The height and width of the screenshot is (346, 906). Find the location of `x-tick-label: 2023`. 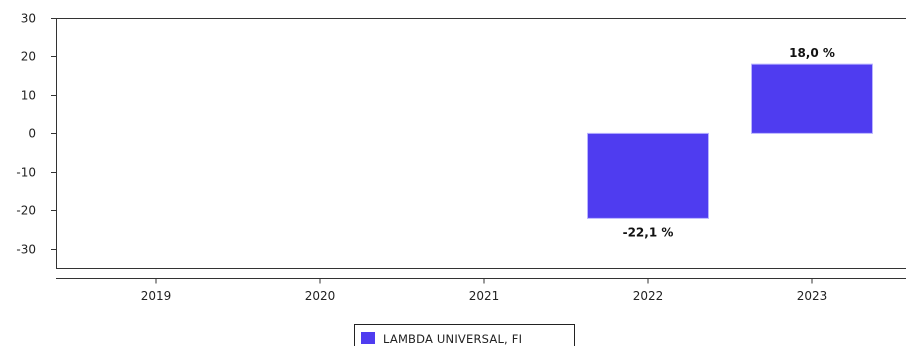

x-tick-label: 2023 is located at coordinates (812, 296).